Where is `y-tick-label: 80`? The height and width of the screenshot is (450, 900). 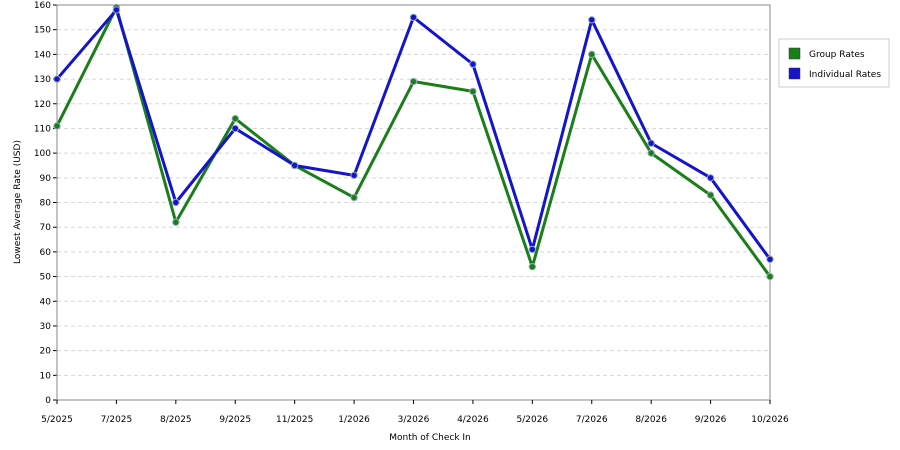 y-tick-label: 80 is located at coordinates (46, 204).